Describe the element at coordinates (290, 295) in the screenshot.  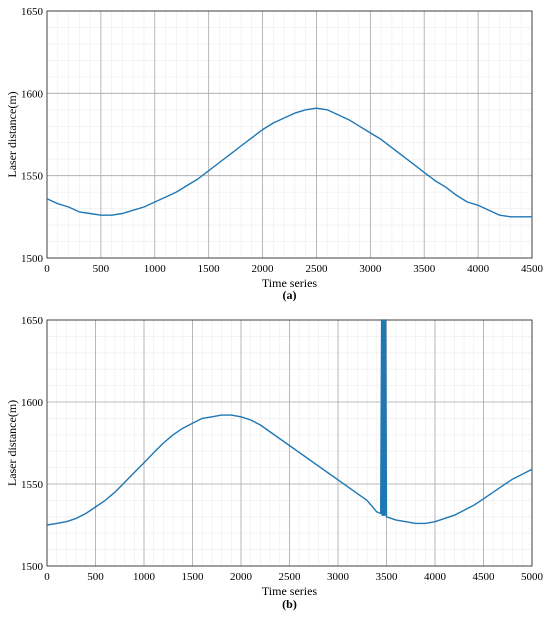
I see `panel-label: (a)` at that location.